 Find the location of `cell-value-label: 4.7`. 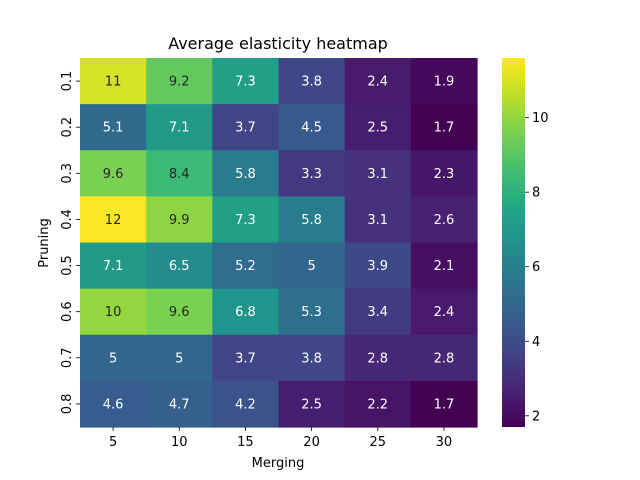

cell-value-label: 4.7 is located at coordinates (179, 404).